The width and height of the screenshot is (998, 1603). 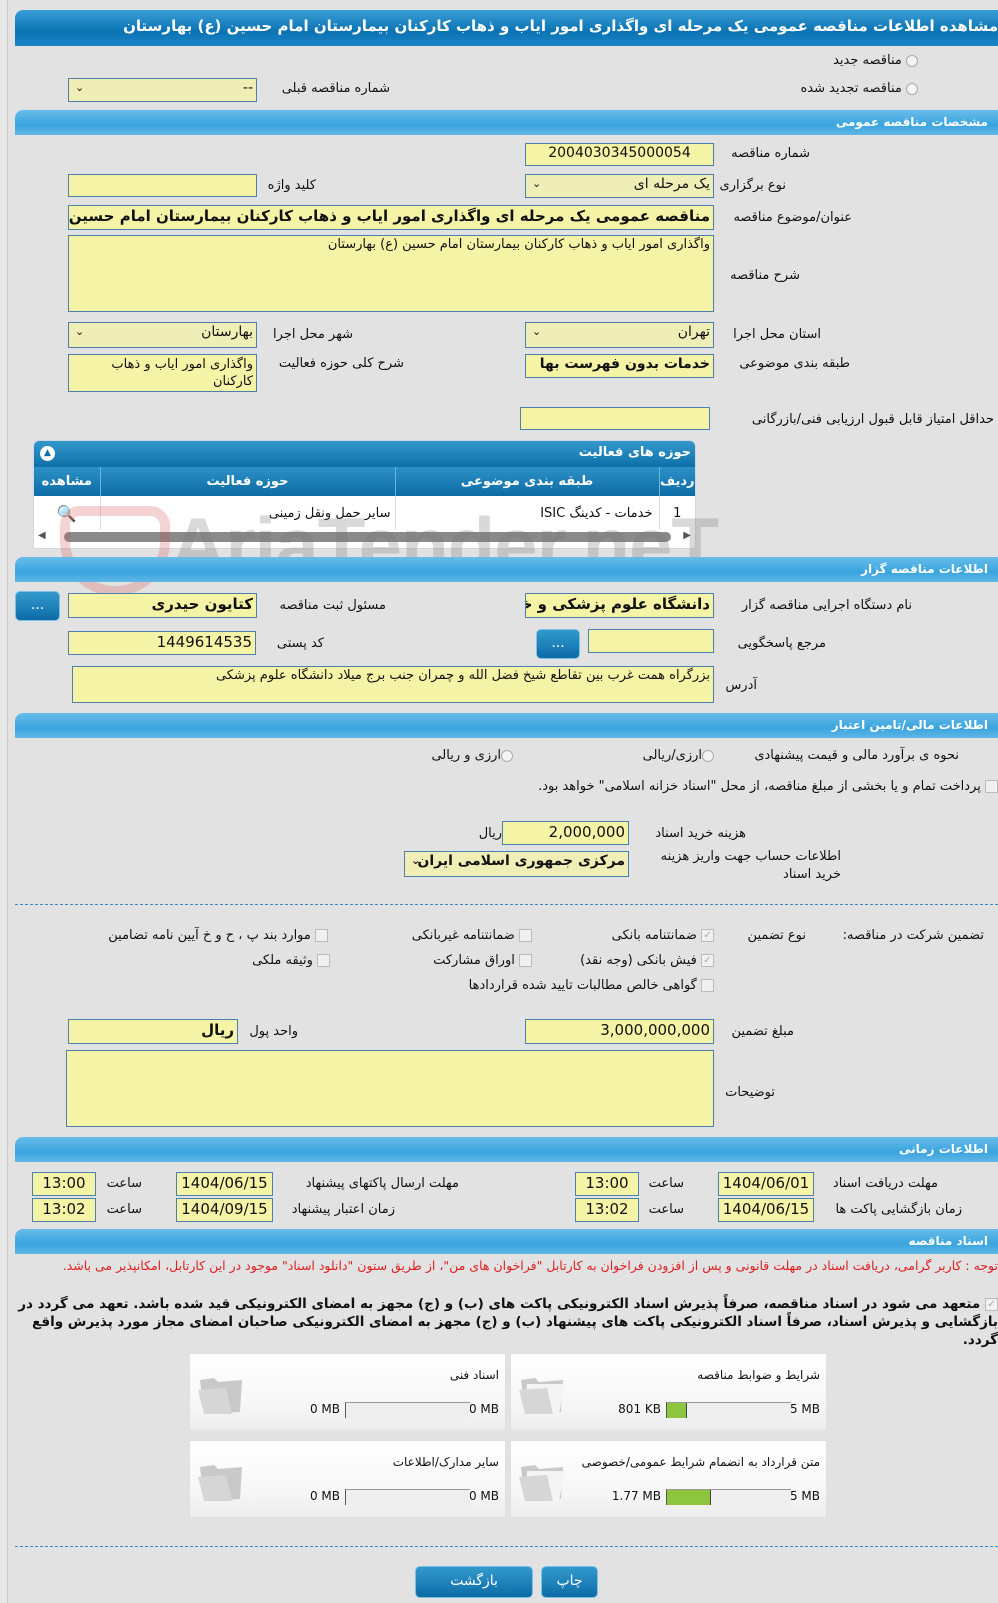 What do you see at coordinates (335, 88) in the screenshot?
I see `previous-number-label: شماره مناقصه قبلی` at bounding box center [335, 88].